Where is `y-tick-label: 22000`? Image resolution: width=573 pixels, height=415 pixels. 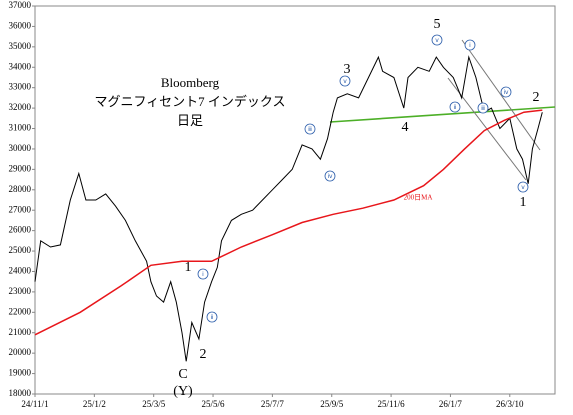 y-tick-label: 22000 is located at coordinates (20, 311).